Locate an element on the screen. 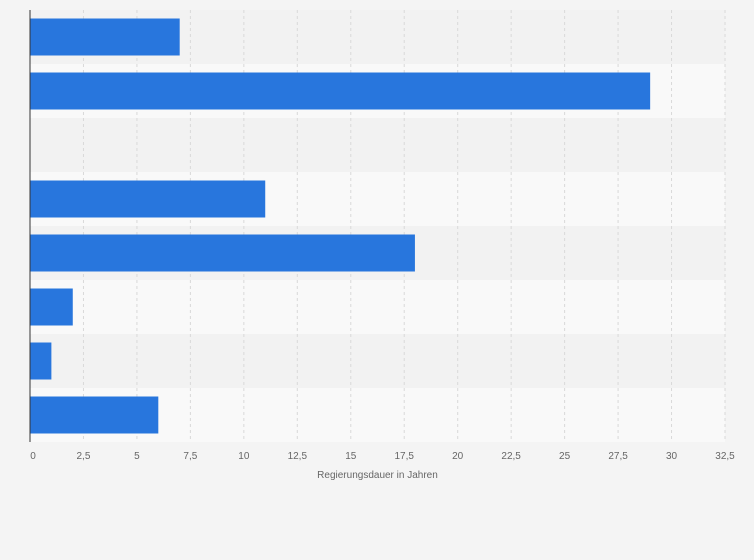 The image size is (754, 560). x-tick-labels: 0 2,5 5 7,5 10 12,5 15 17,5 20 22,5 25 27,5 30 32,5 is located at coordinates (382, 456).